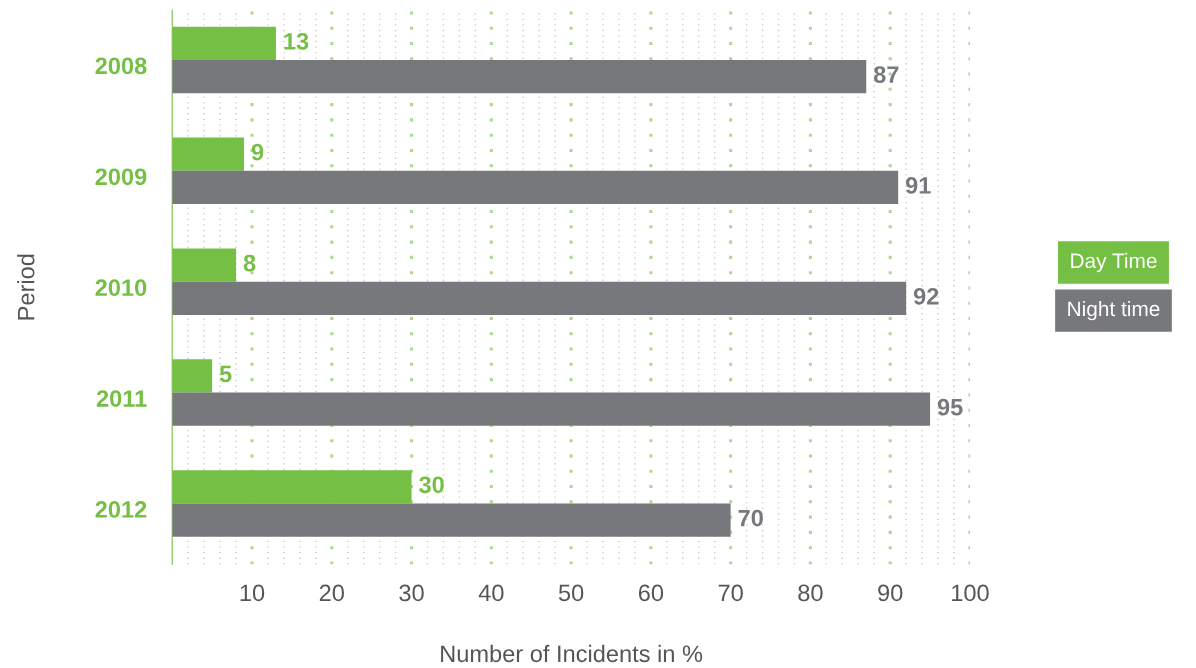 This screenshot has width=1196, height=668. I want to click on data-label: 5, so click(225, 374).